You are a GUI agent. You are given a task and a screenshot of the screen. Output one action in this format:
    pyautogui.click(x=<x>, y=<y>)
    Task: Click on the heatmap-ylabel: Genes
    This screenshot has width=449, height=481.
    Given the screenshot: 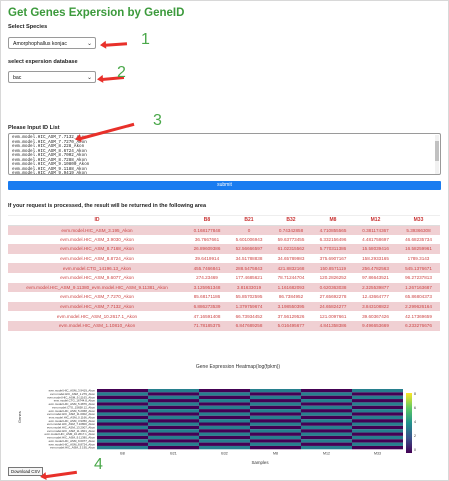 What is the action you would take?
    pyautogui.click(x=19, y=417)
    